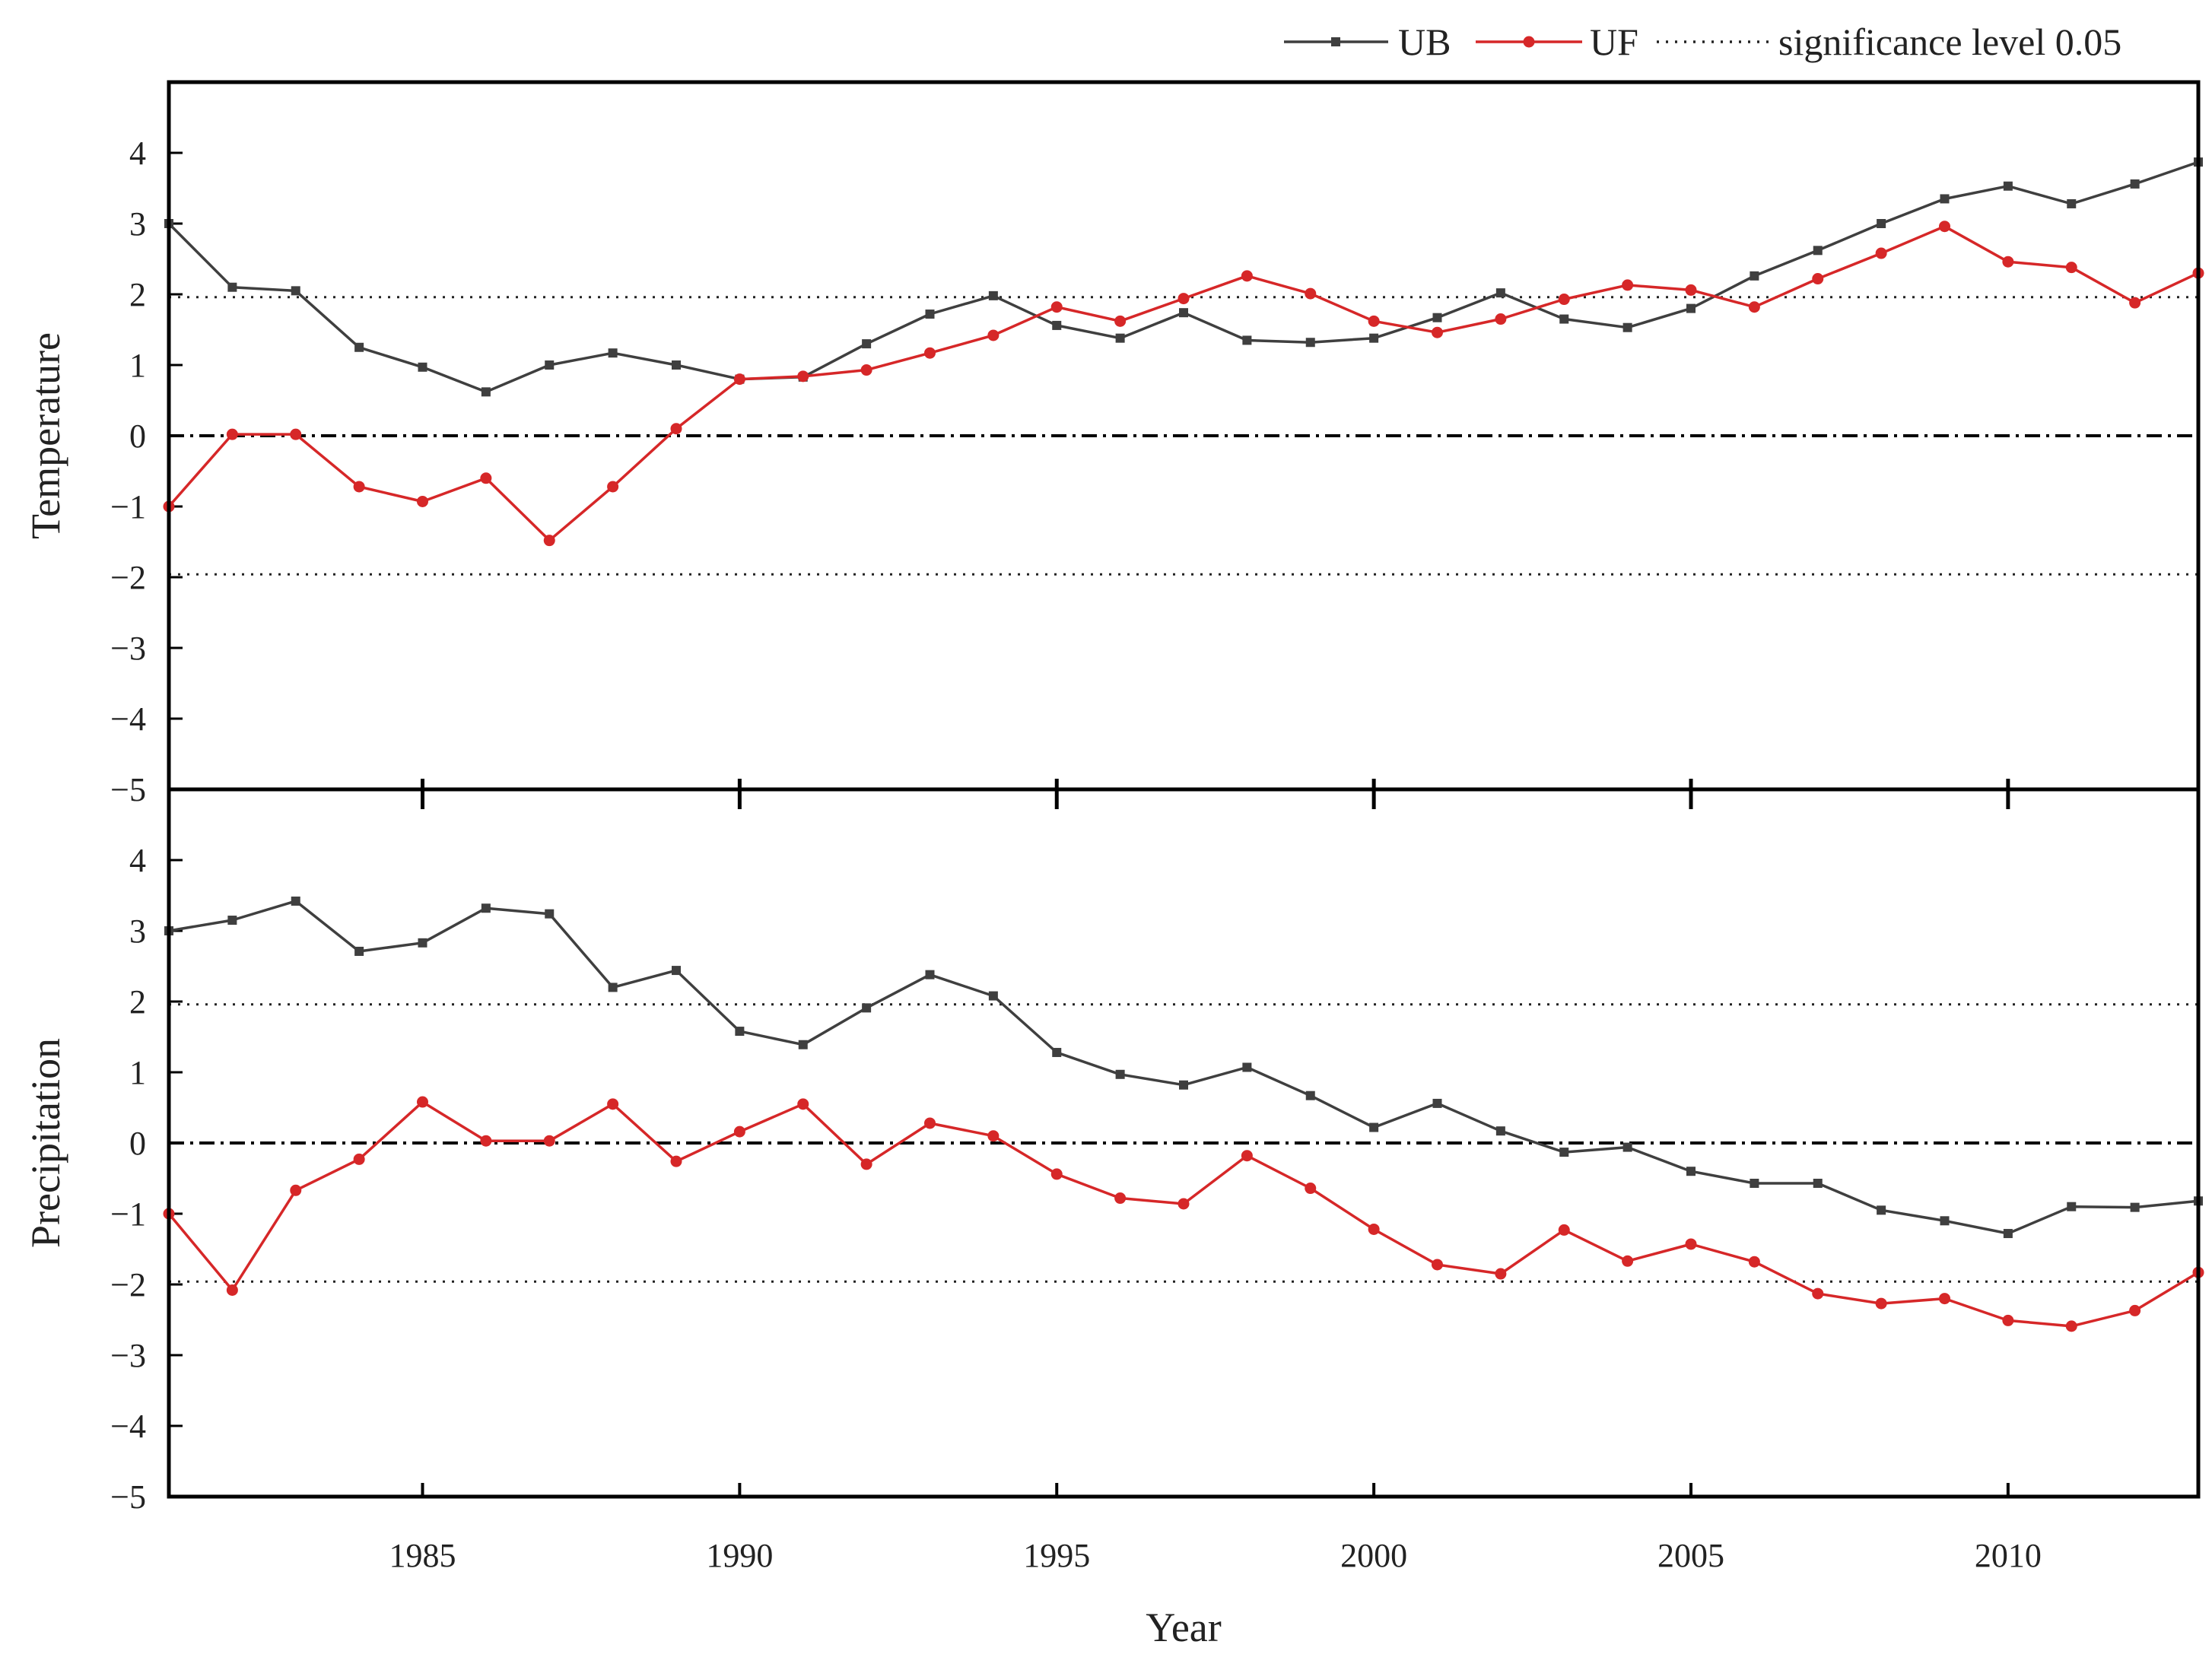  What do you see at coordinates (1424, 42) in the screenshot?
I see `legend-ub-label: UB` at bounding box center [1424, 42].